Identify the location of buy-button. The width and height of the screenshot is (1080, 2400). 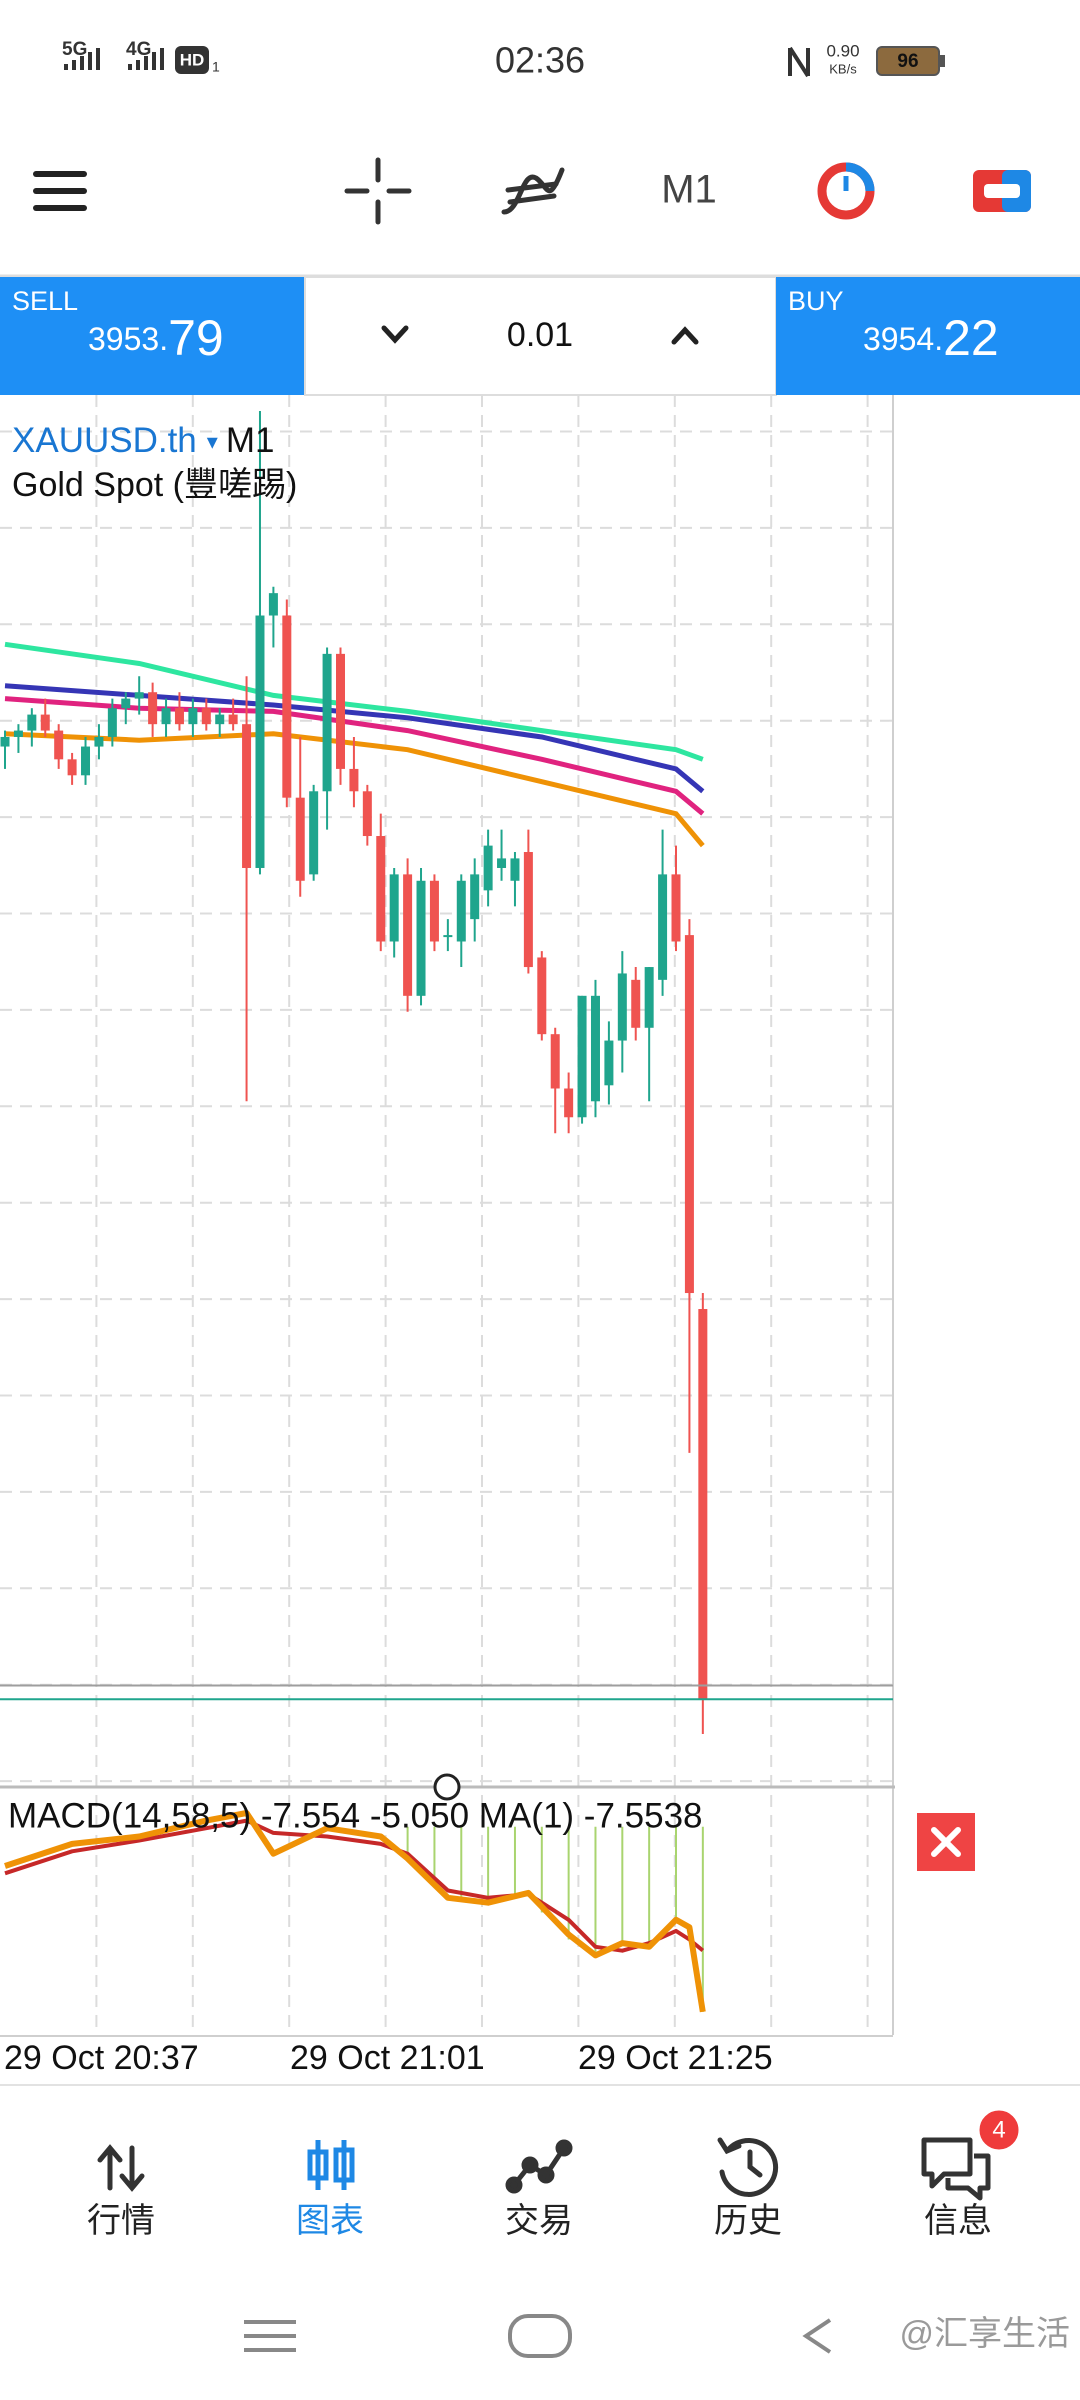
(928, 336).